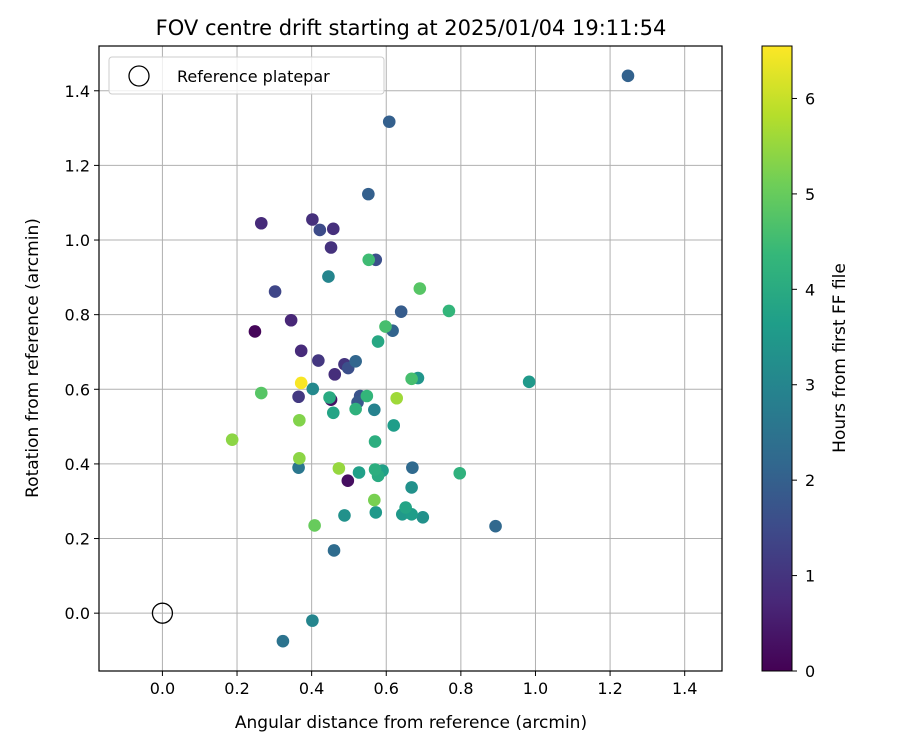  What do you see at coordinates (77, 315) in the screenshot?
I see `y-tick-label: 0.8` at bounding box center [77, 315].